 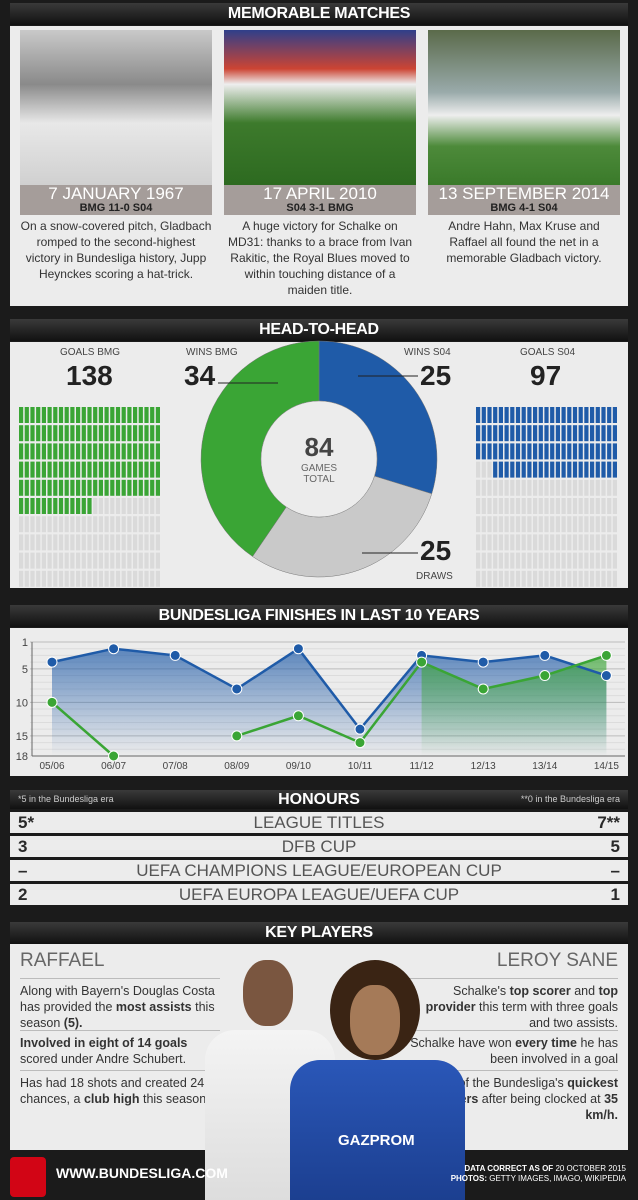 What do you see at coordinates (319, 616) in the screenshot?
I see `finishes-header: BUNDESLIGA FINISHES IN LAST 10 YEARS` at bounding box center [319, 616].